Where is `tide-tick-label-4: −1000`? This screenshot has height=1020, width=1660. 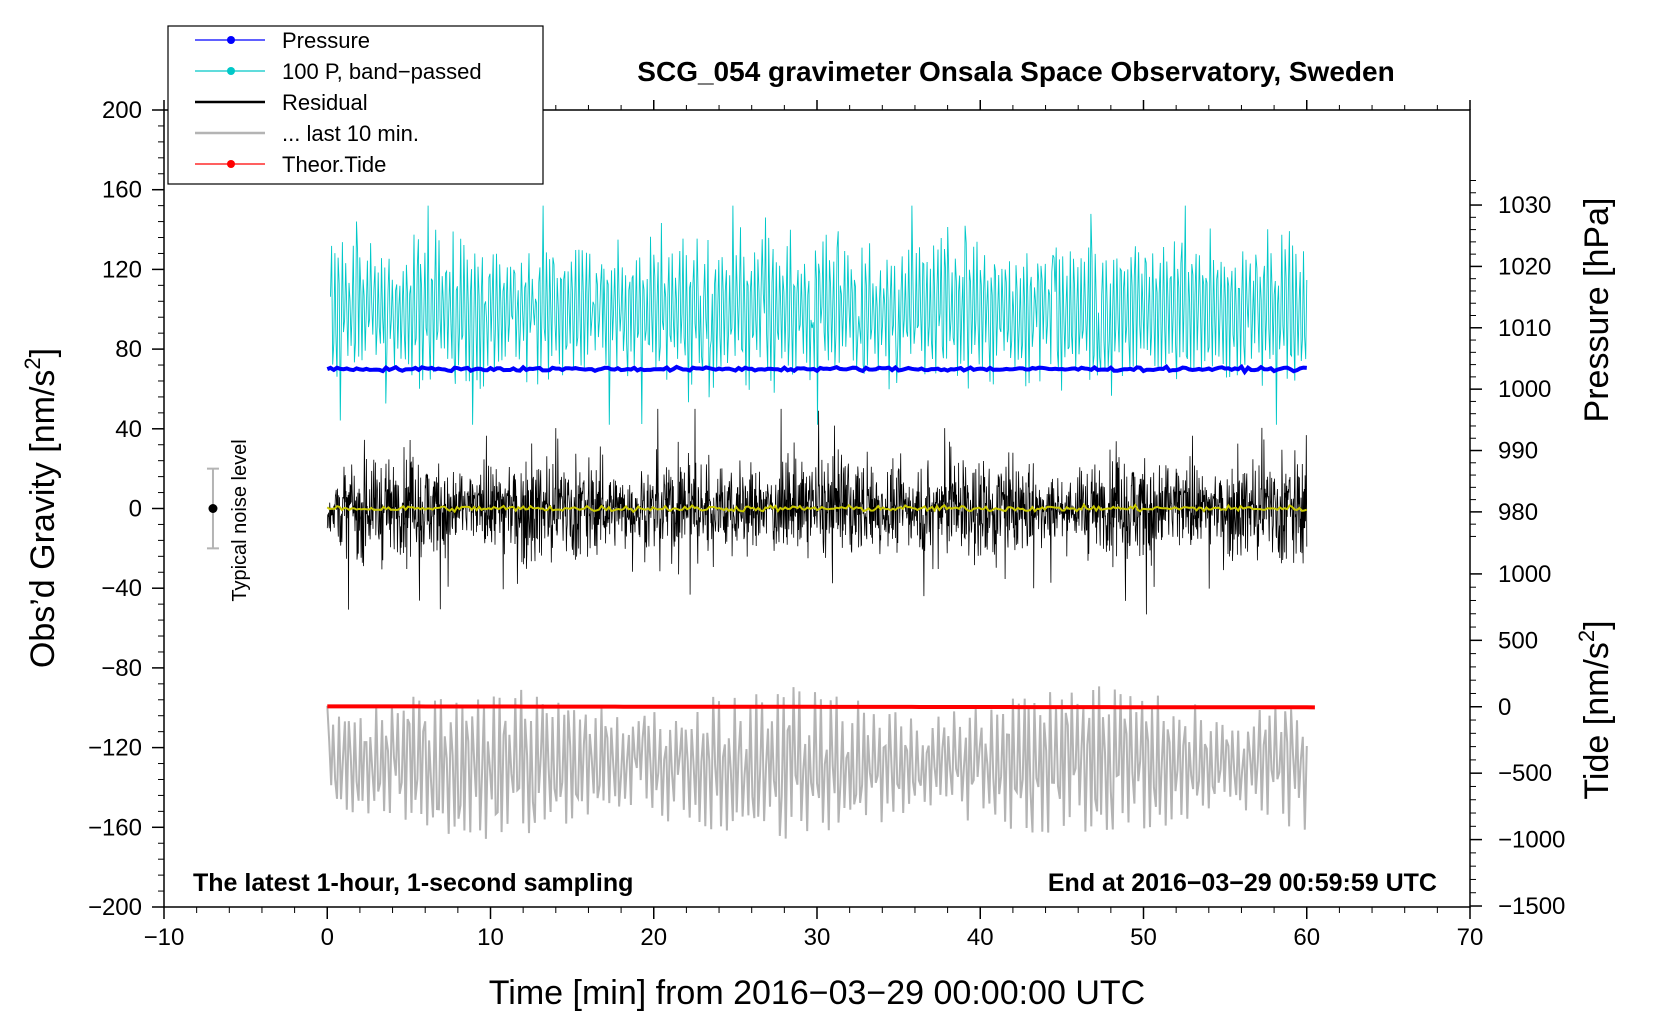
tide-tick-label-4: −1000 is located at coordinates (1531, 840).